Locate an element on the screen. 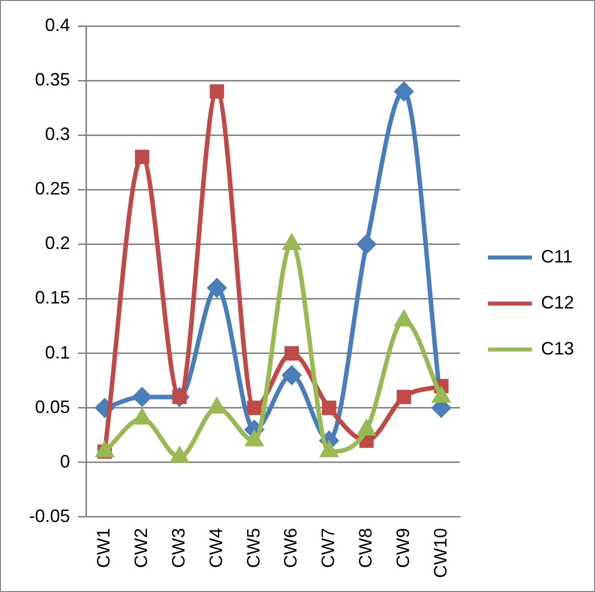 The height and width of the screenshot is (592, 595). x-tick-label: CW6 is located at coordinates (290, 548).